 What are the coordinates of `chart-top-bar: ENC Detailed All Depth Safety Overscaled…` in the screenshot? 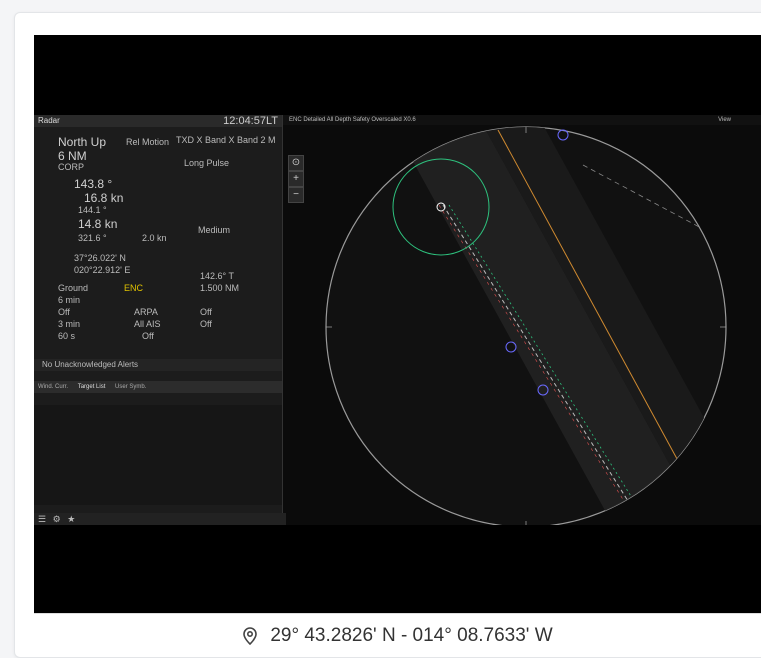 It's located at (522, 120).